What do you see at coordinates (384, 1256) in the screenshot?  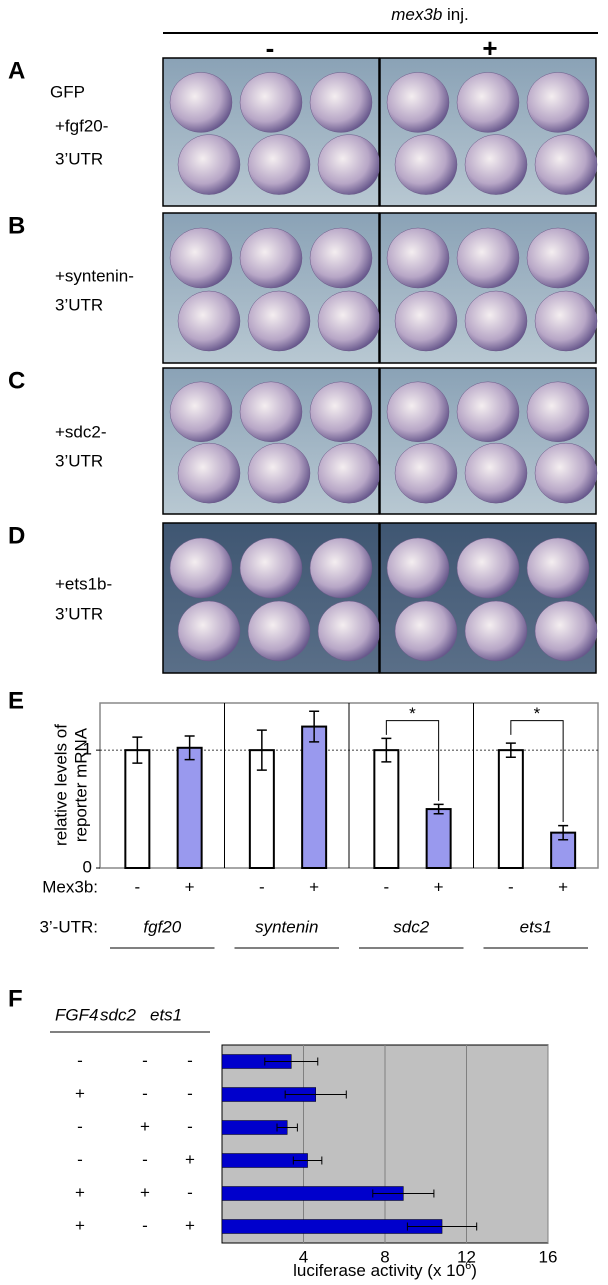 I see `x-tick-label: 8` at bounding box center [384, 1256].